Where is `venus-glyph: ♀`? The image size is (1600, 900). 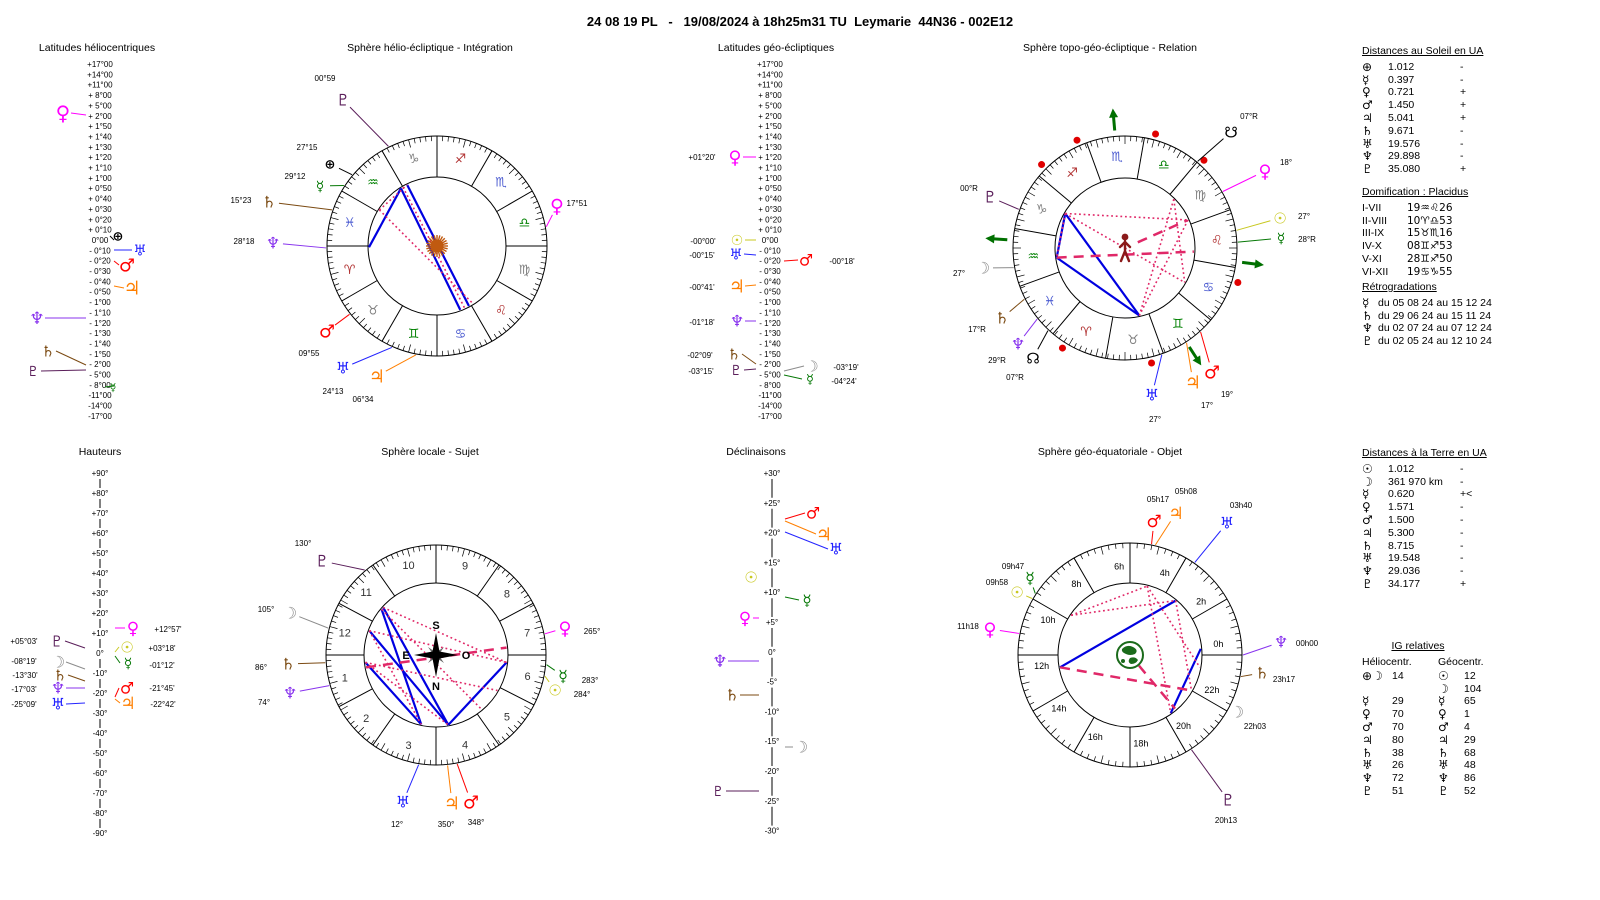
venus-glyph: ♀ is located at coordinates (133, 629).